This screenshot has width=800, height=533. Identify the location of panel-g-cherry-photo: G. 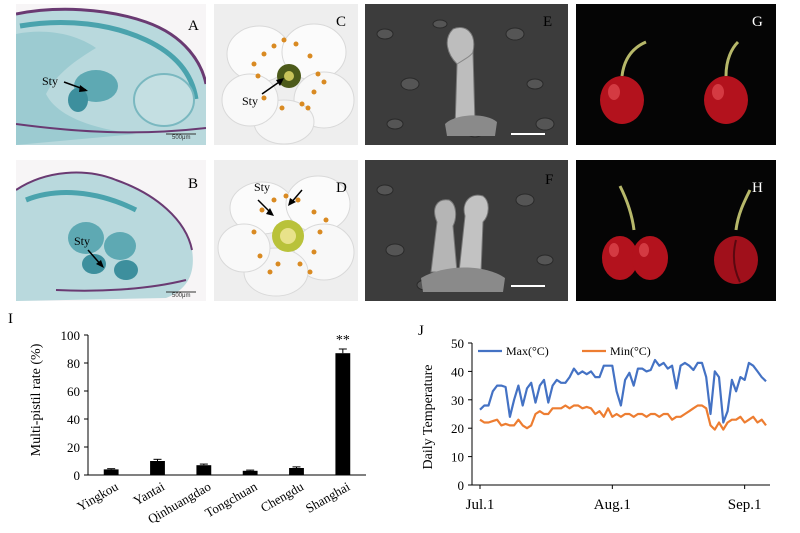
(676, 74).